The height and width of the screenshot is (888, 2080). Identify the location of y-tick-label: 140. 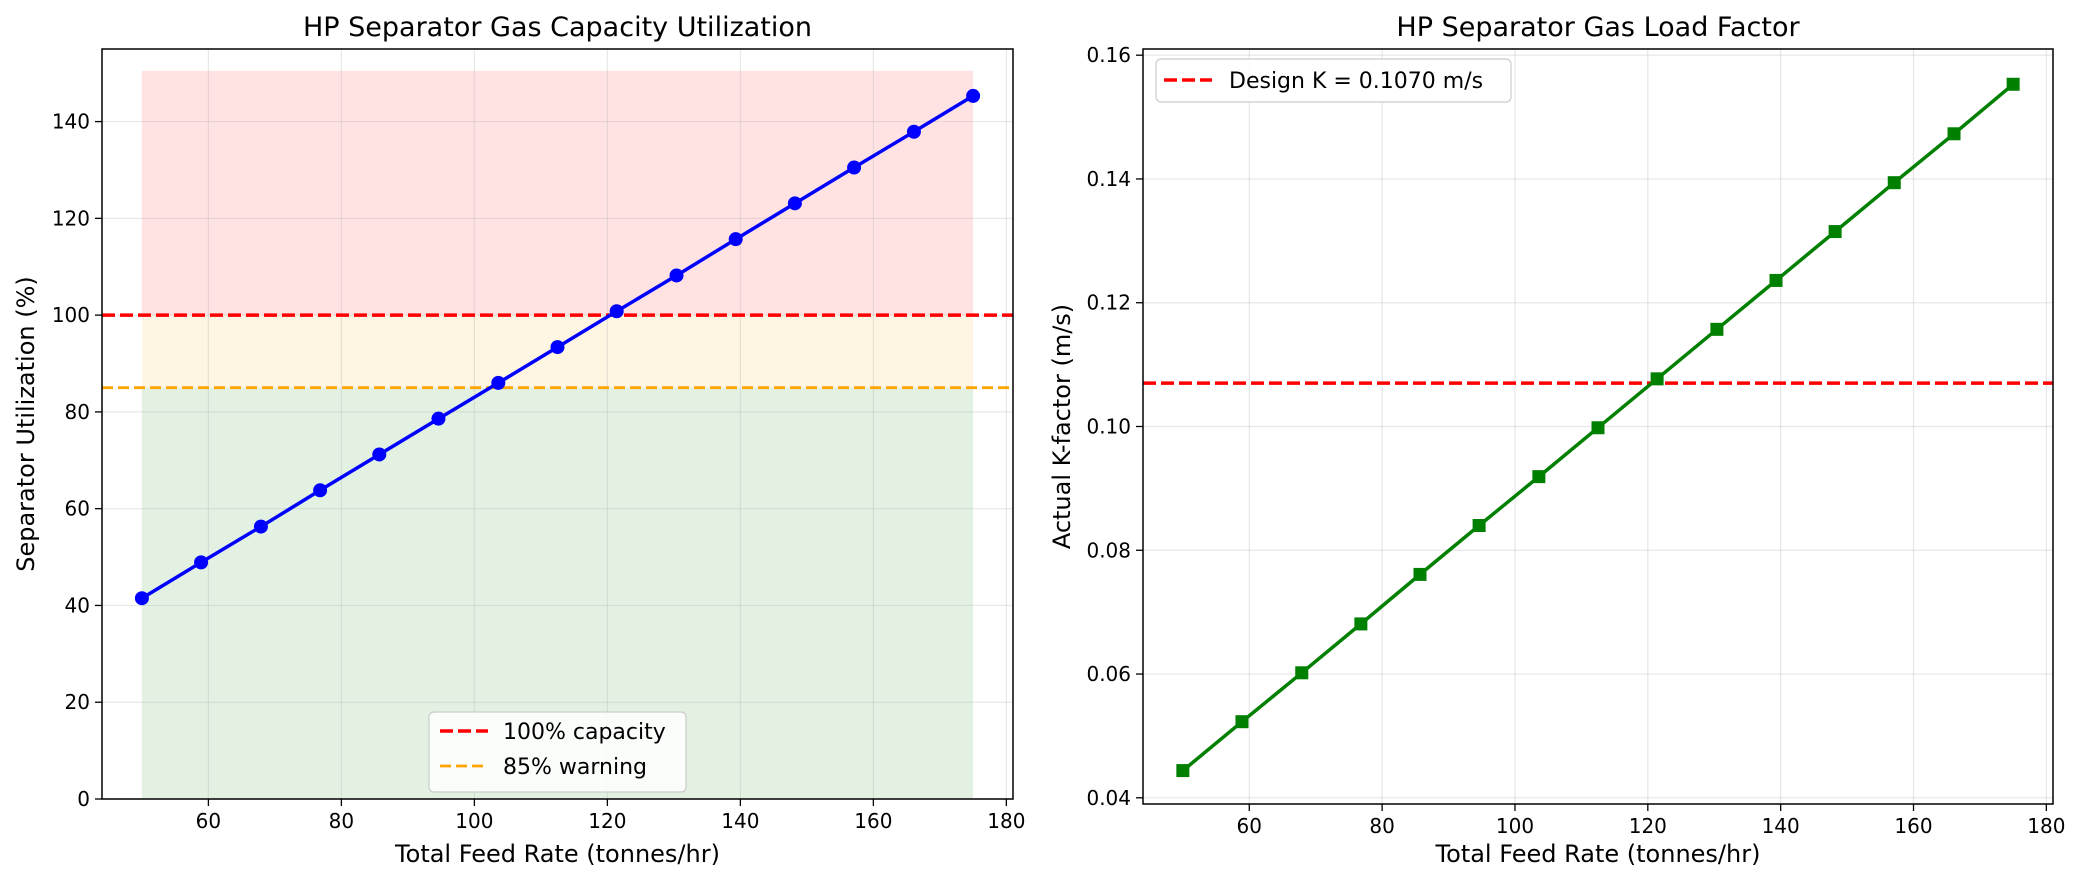
(71, 122).